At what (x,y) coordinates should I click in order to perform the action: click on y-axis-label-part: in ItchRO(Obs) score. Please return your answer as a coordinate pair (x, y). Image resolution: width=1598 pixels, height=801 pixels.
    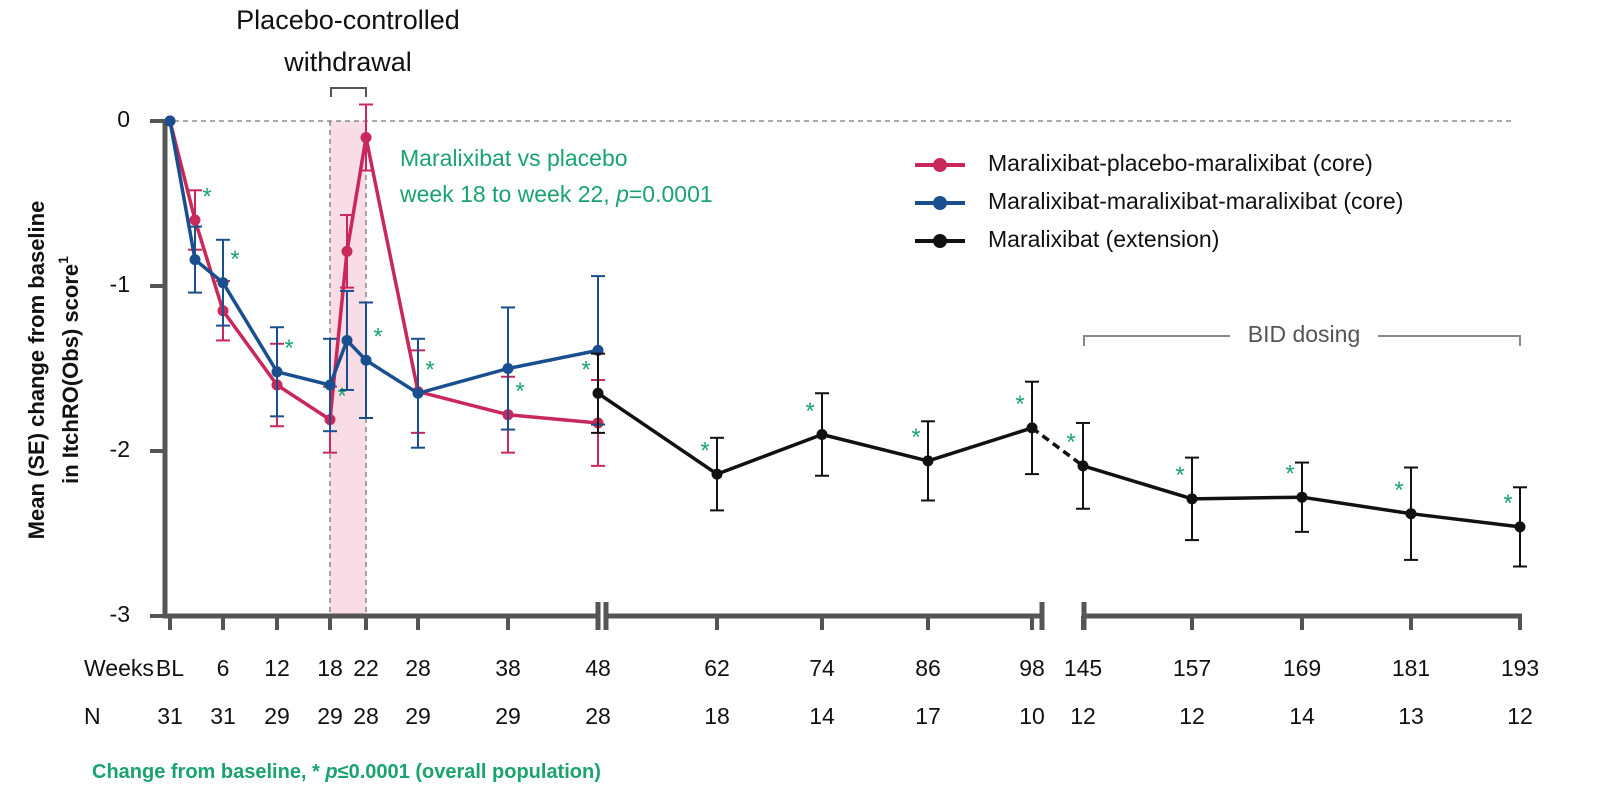
    Looking at the image, I should click on (70, 374).